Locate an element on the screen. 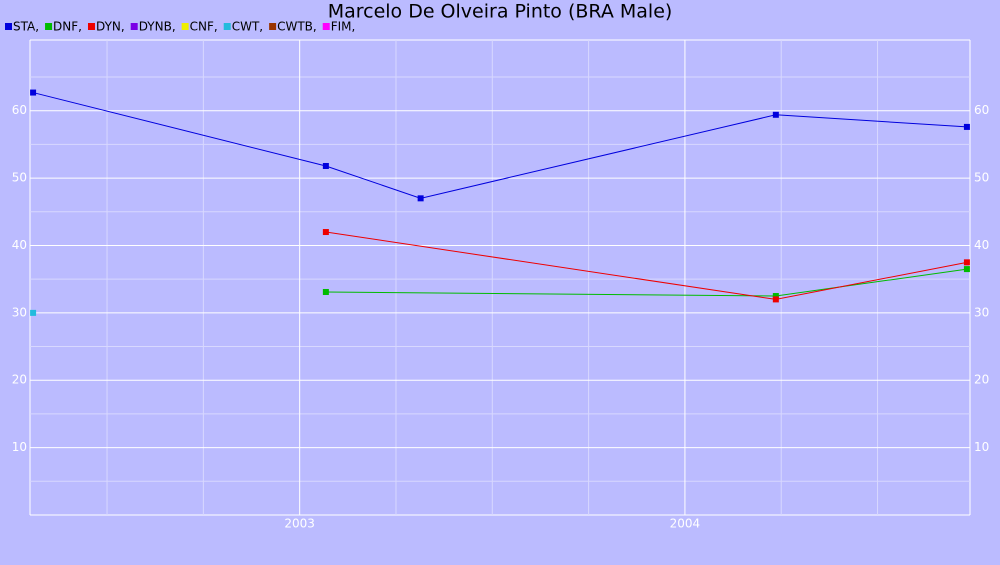 The image size is (1000, 565). x-tick-label: 2004 is located at coordinates (685, 524).